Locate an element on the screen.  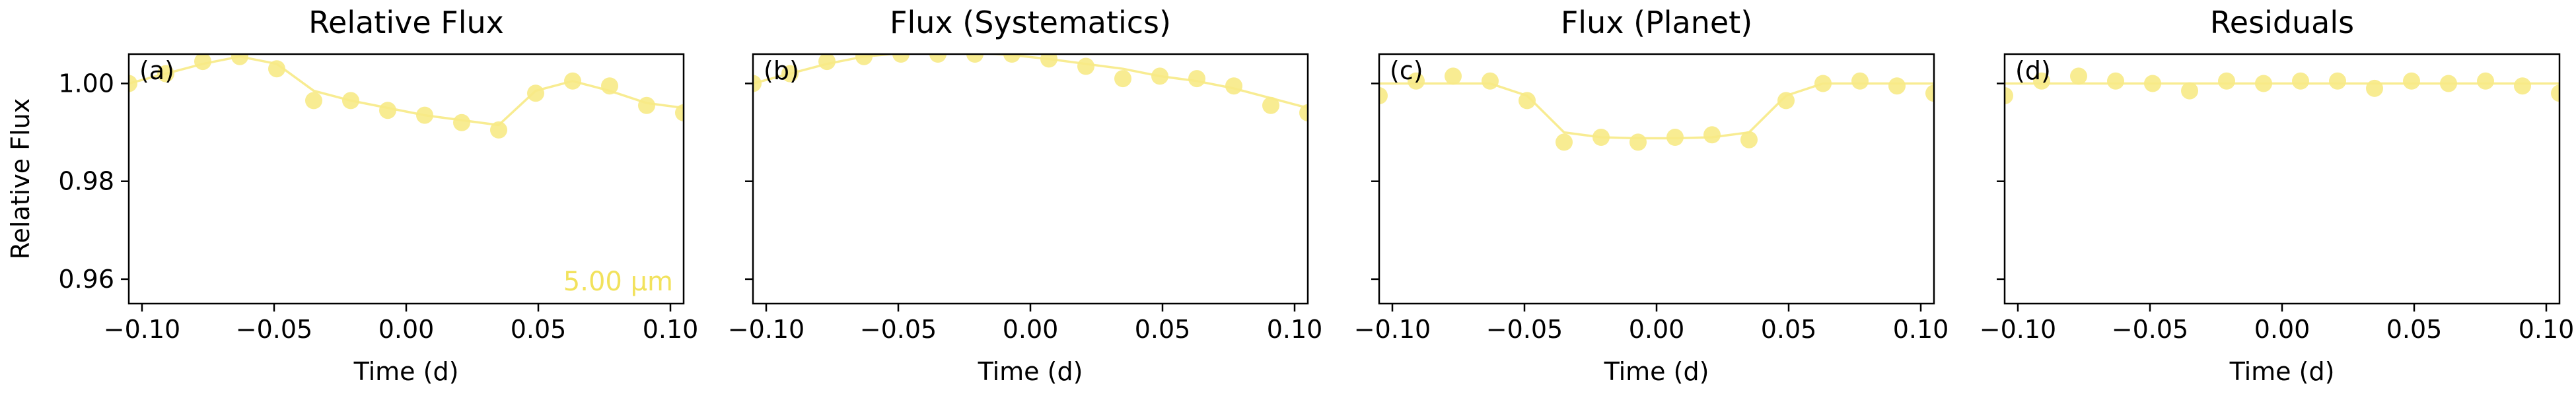
panel-title: Relative Flux is located at coordinates (406, 23).